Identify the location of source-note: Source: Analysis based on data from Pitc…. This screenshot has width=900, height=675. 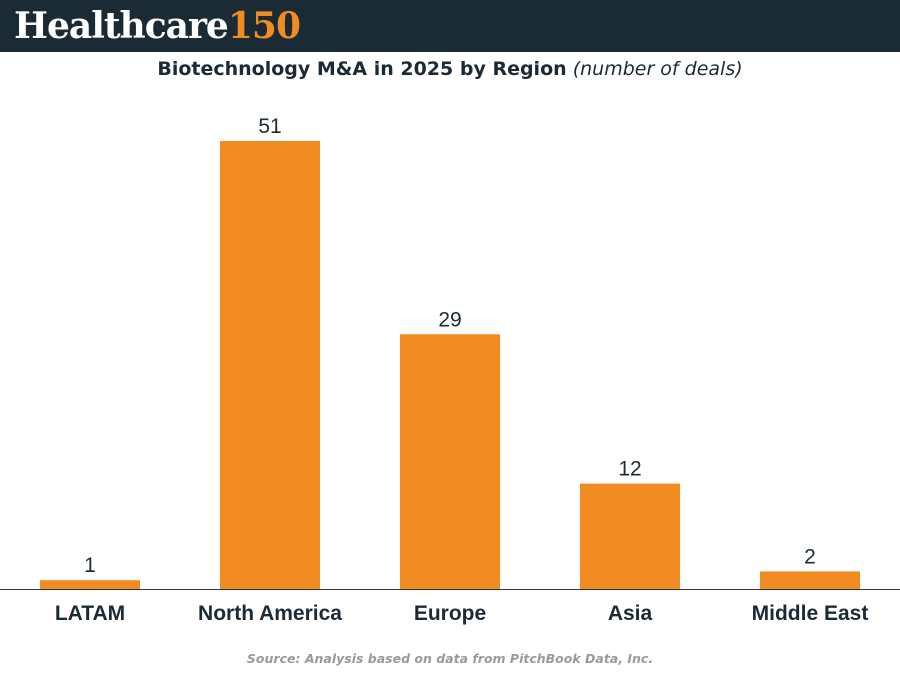
(450, 658).